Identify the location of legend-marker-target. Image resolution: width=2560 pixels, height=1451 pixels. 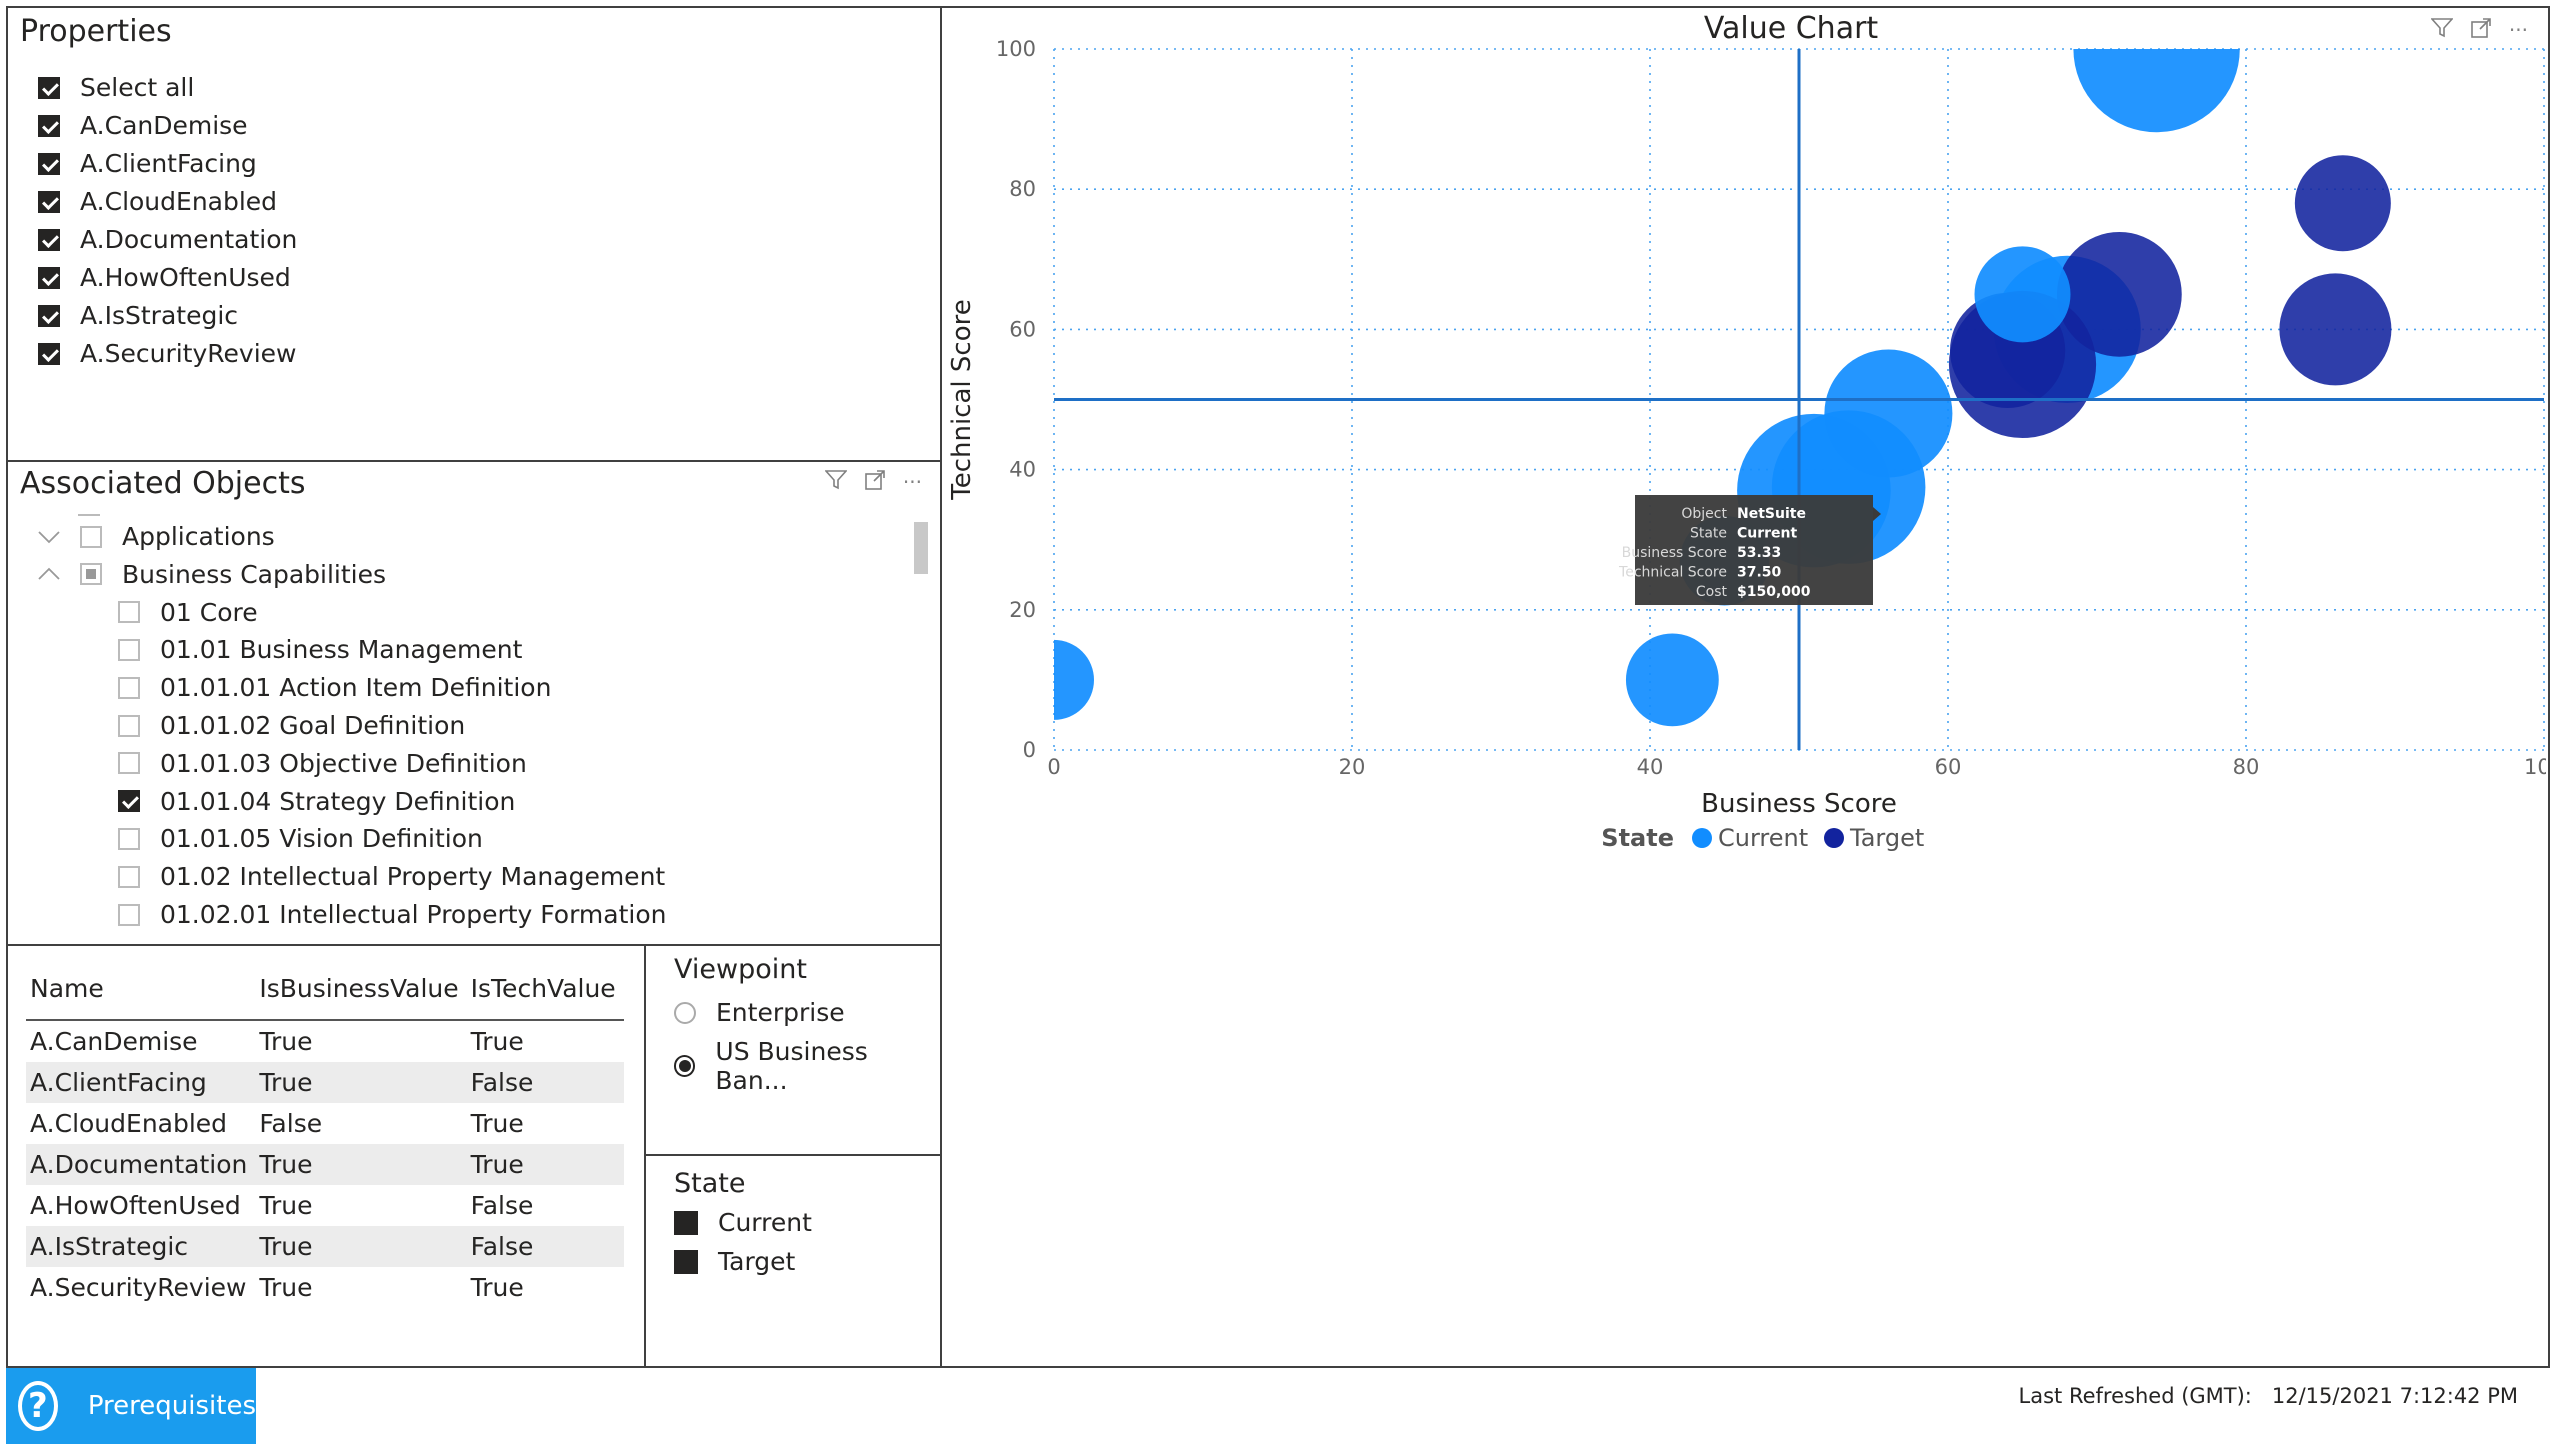
(1834, 838).